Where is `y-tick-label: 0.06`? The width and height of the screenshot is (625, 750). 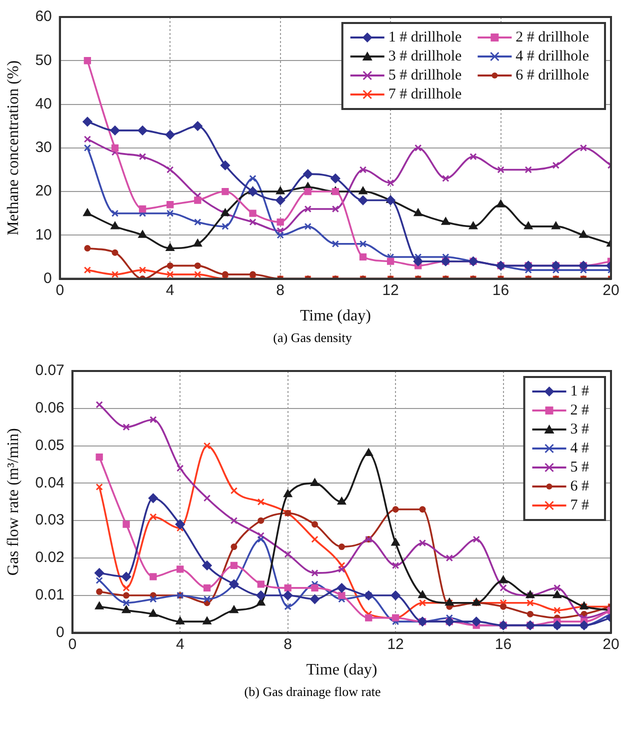
y-tick-label: 0.06 is located at coordinates (49, 408).